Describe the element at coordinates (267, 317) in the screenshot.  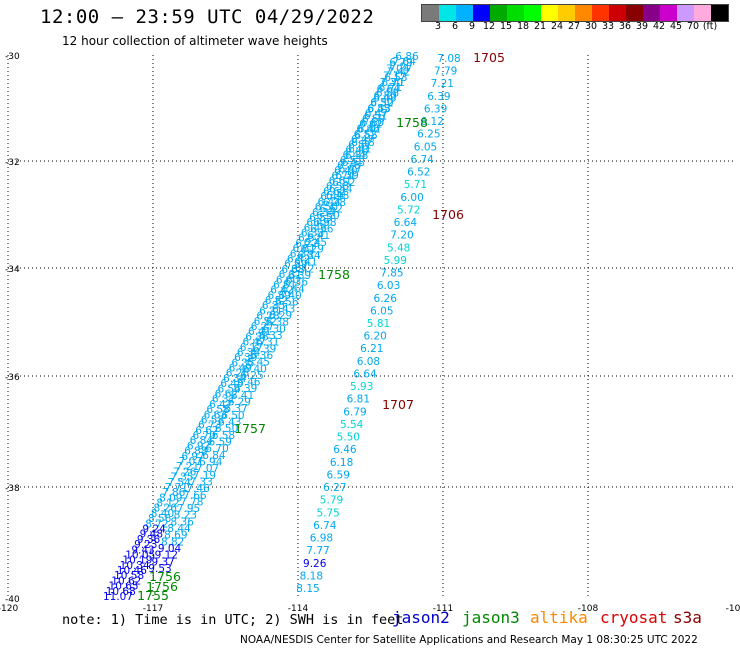
I see `jason3-swh-value: 6.28` at that location.